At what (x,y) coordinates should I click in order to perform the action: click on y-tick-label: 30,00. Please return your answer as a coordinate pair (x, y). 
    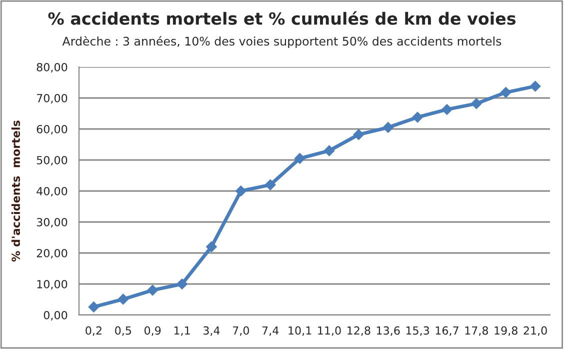
    Looking at the image, I should click on (52, 223).